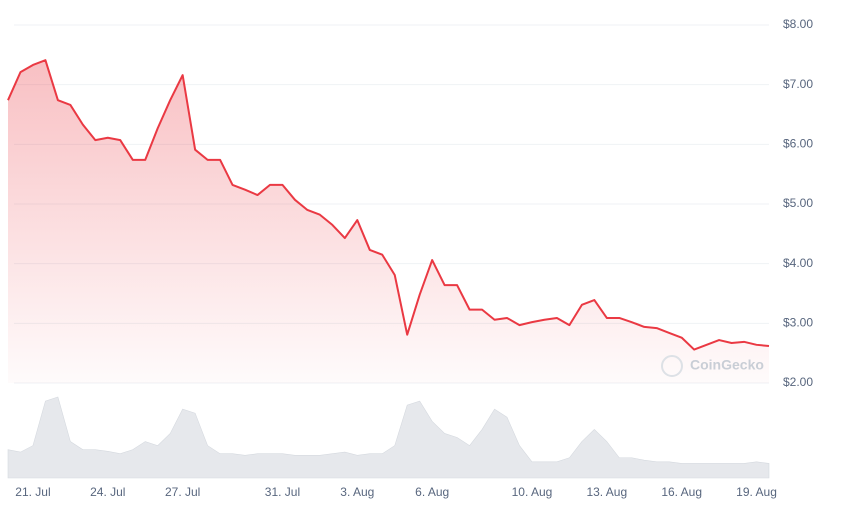 Image resolution: width=866 pixels, height=512 pixels. What do you see at coordinates (798, 24) in the screenshot?
I see `y-tick-label: $8.00` at bounding box center [798, 24].